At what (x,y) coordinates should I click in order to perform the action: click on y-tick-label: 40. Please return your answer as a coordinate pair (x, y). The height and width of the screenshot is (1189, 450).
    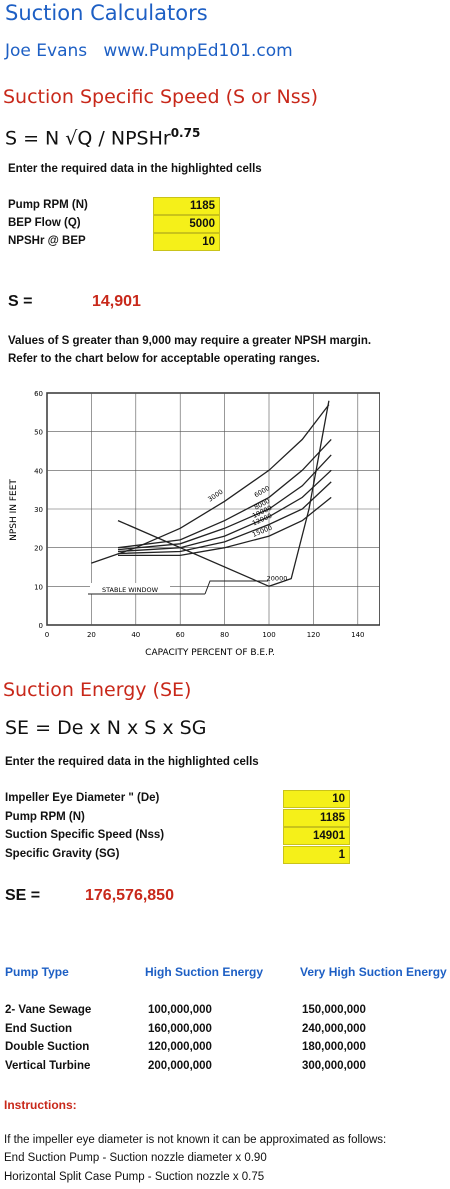
    Looking at the image, I should click on (38, 471).